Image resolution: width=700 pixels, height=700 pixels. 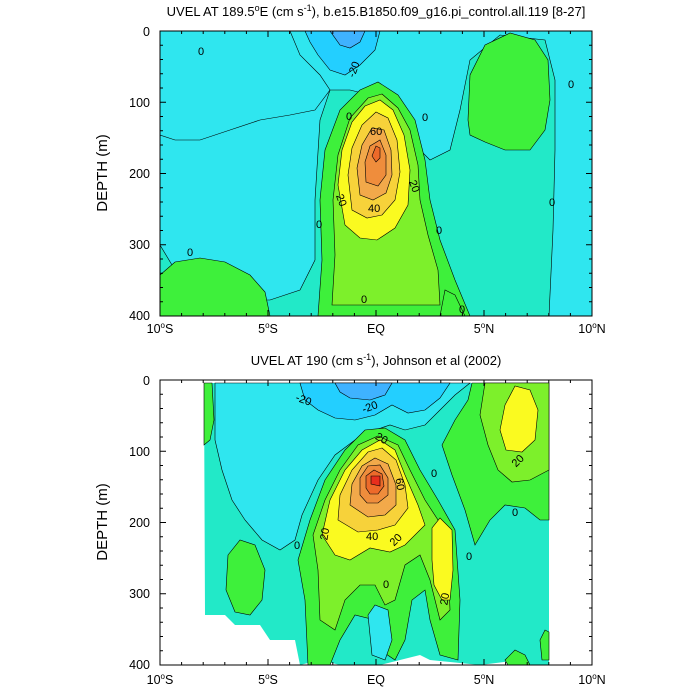 What do you see at coordinates (102, 522) in the screenshot?
I see `panel2-y-axis-title: DEPTH (m)` at bounding box center [102, 522].